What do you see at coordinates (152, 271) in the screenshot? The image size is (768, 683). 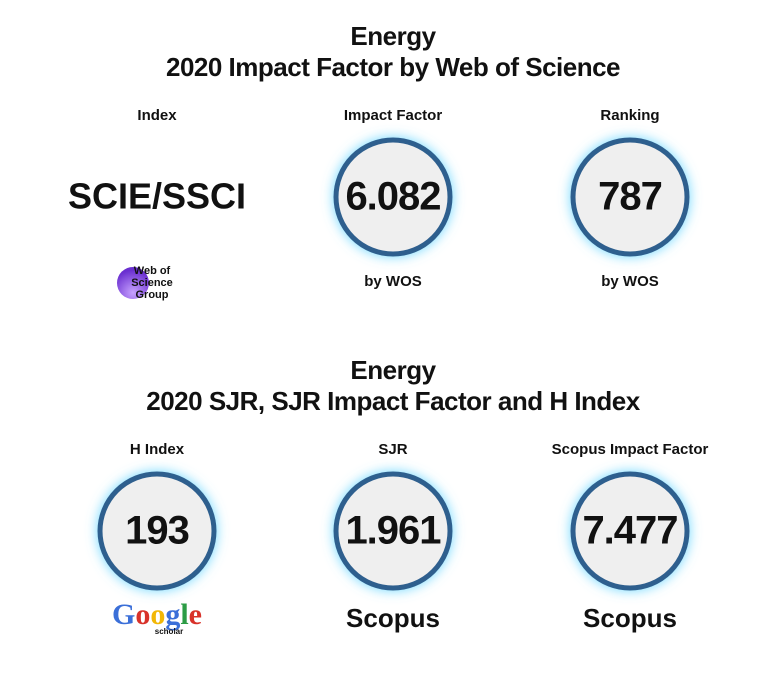 I see `wos-logo-text: Web of` at bounding box center [152, 271].